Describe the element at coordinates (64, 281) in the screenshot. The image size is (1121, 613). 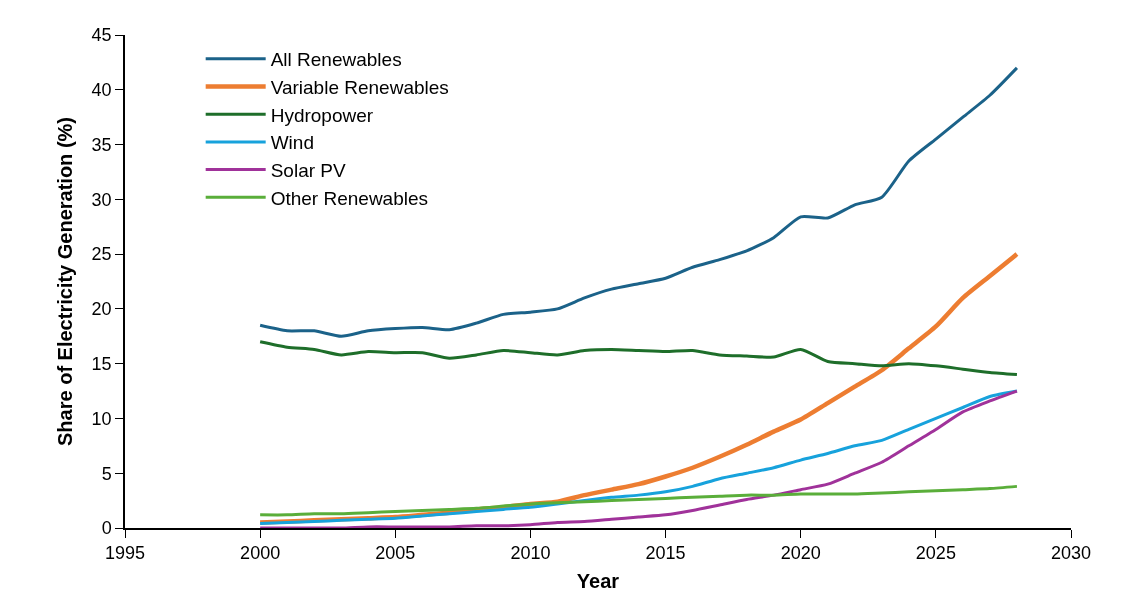
I see `y-axis-title: Share of Electricity Generation (%)` at that location.